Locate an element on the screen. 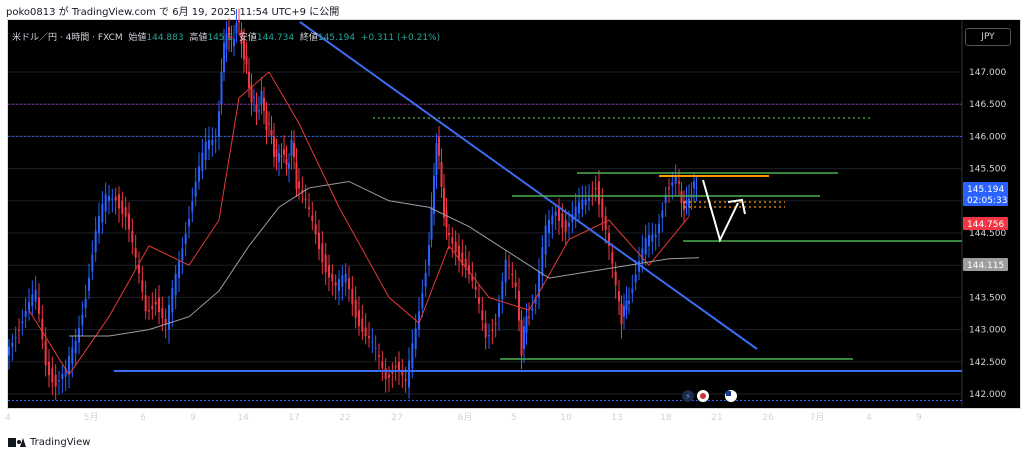  y-tick-label: 144.500 is located at coordinates (987, 234).